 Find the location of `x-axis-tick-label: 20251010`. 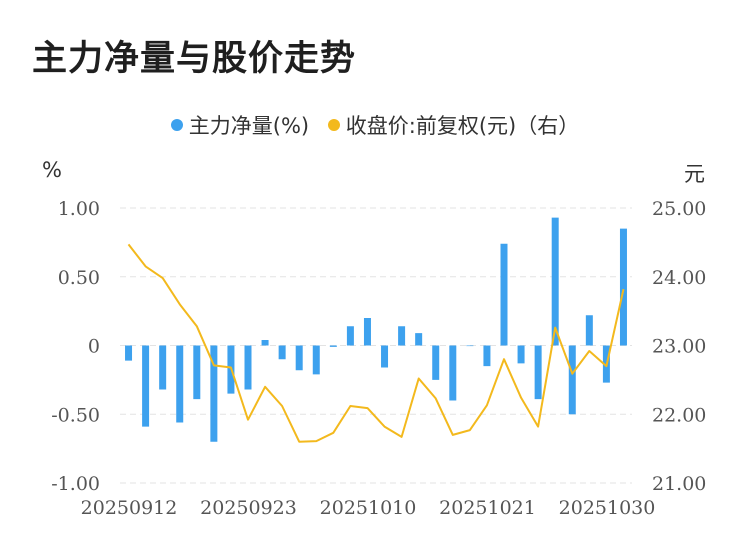

x-axis-tick-label: 20251010 is located at coordinates (368, 508).